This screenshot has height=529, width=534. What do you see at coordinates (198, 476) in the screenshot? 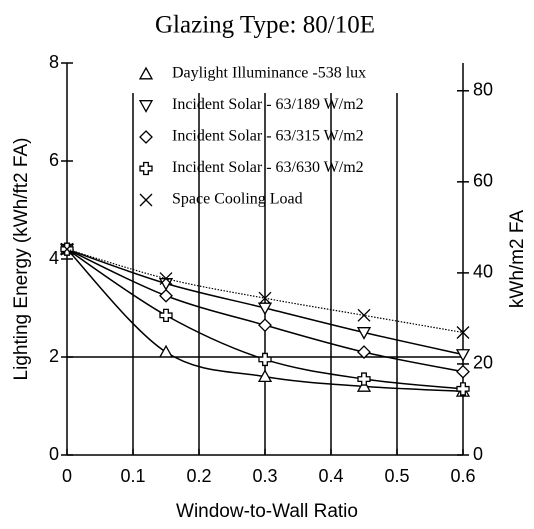
I see `x-tick-label: 0.2` at bounding box center [198, 476].